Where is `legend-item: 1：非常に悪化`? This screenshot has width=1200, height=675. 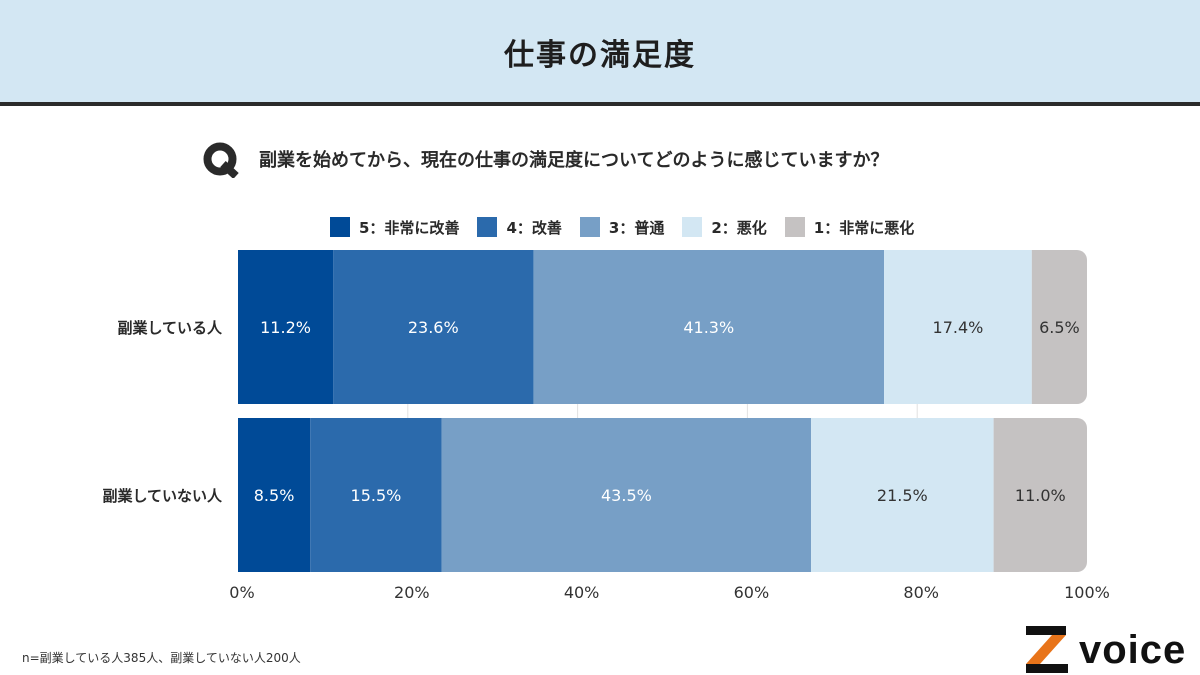
legend-item: 1：非常に悪化 is located at coordinates (849, 227).